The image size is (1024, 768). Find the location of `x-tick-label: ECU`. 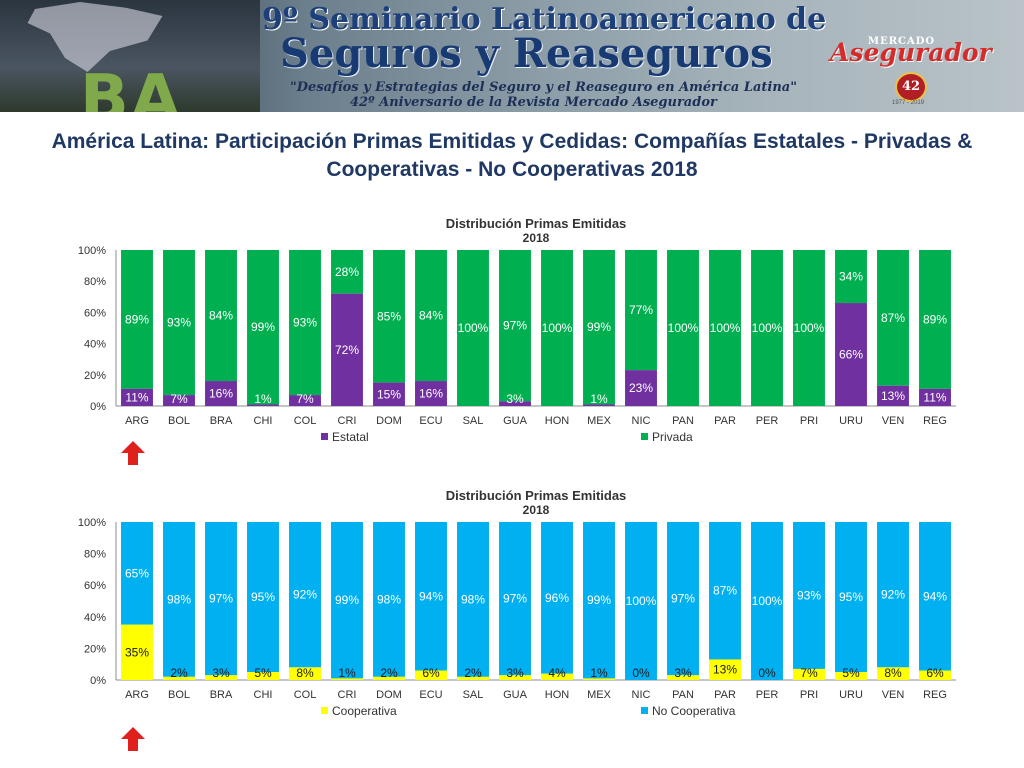

x-tick-label: ECU is located at coordinates (430, 421).